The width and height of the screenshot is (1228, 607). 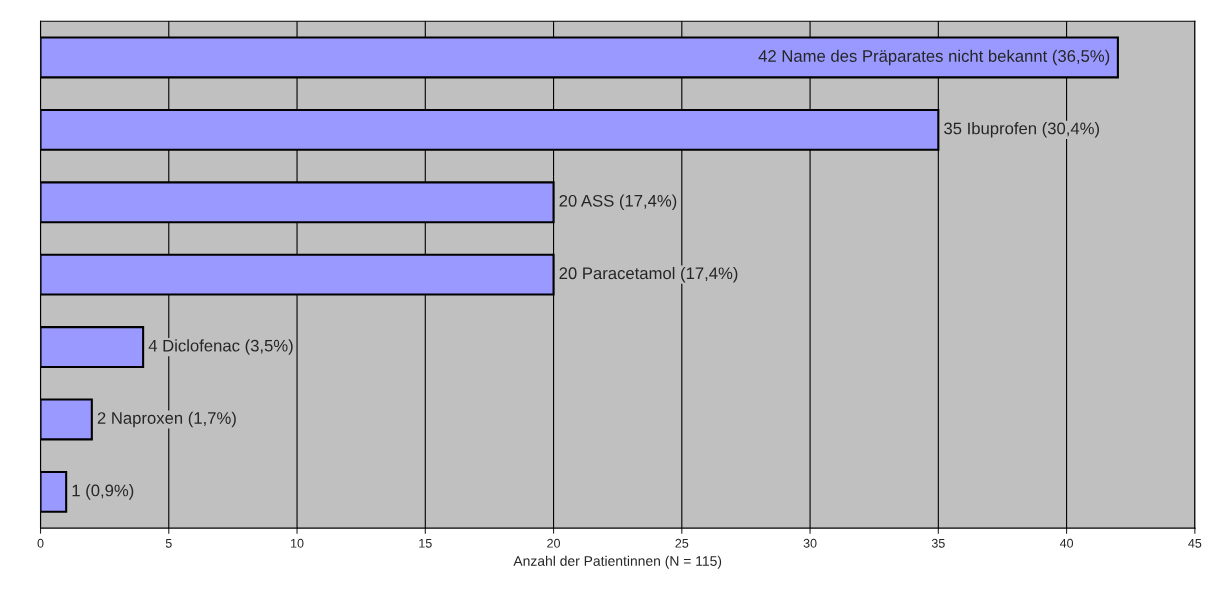 I want to click on x-tick-label: 25, so click(x=682, y=543).